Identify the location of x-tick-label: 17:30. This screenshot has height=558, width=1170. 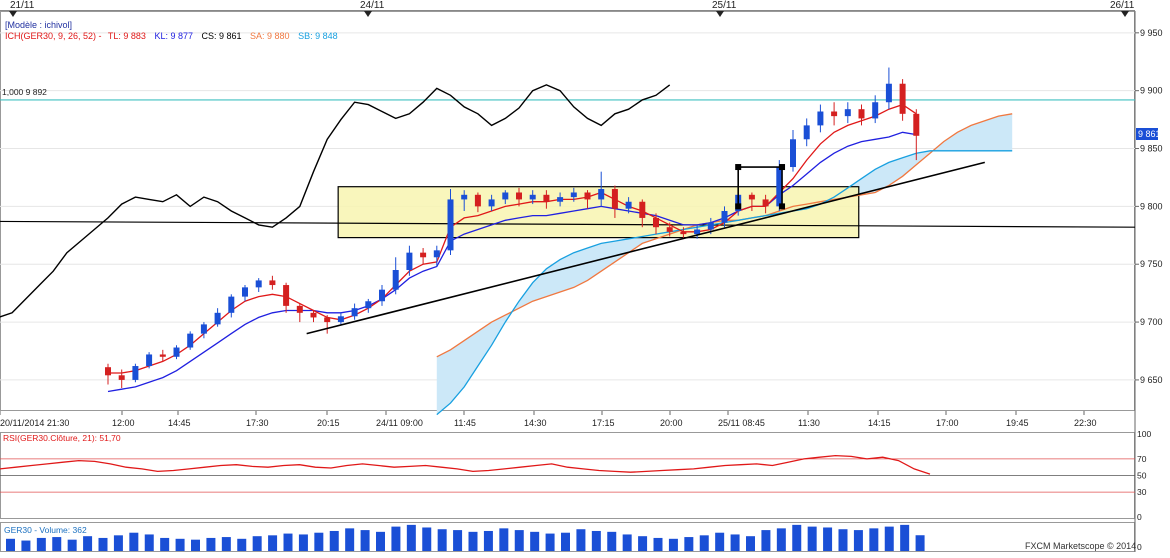
(257, 423).